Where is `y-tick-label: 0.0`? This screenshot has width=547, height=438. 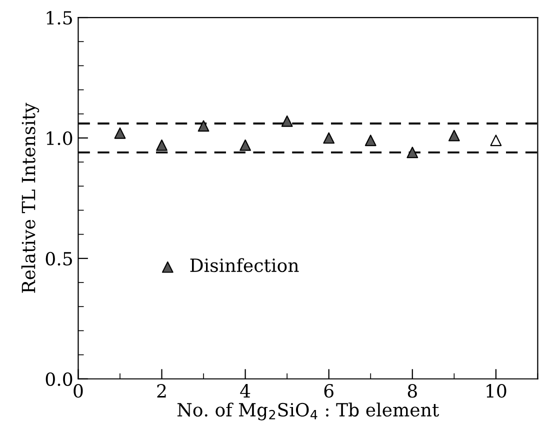 y-tick-label: 0.0 is located at coordinates (59, 379).